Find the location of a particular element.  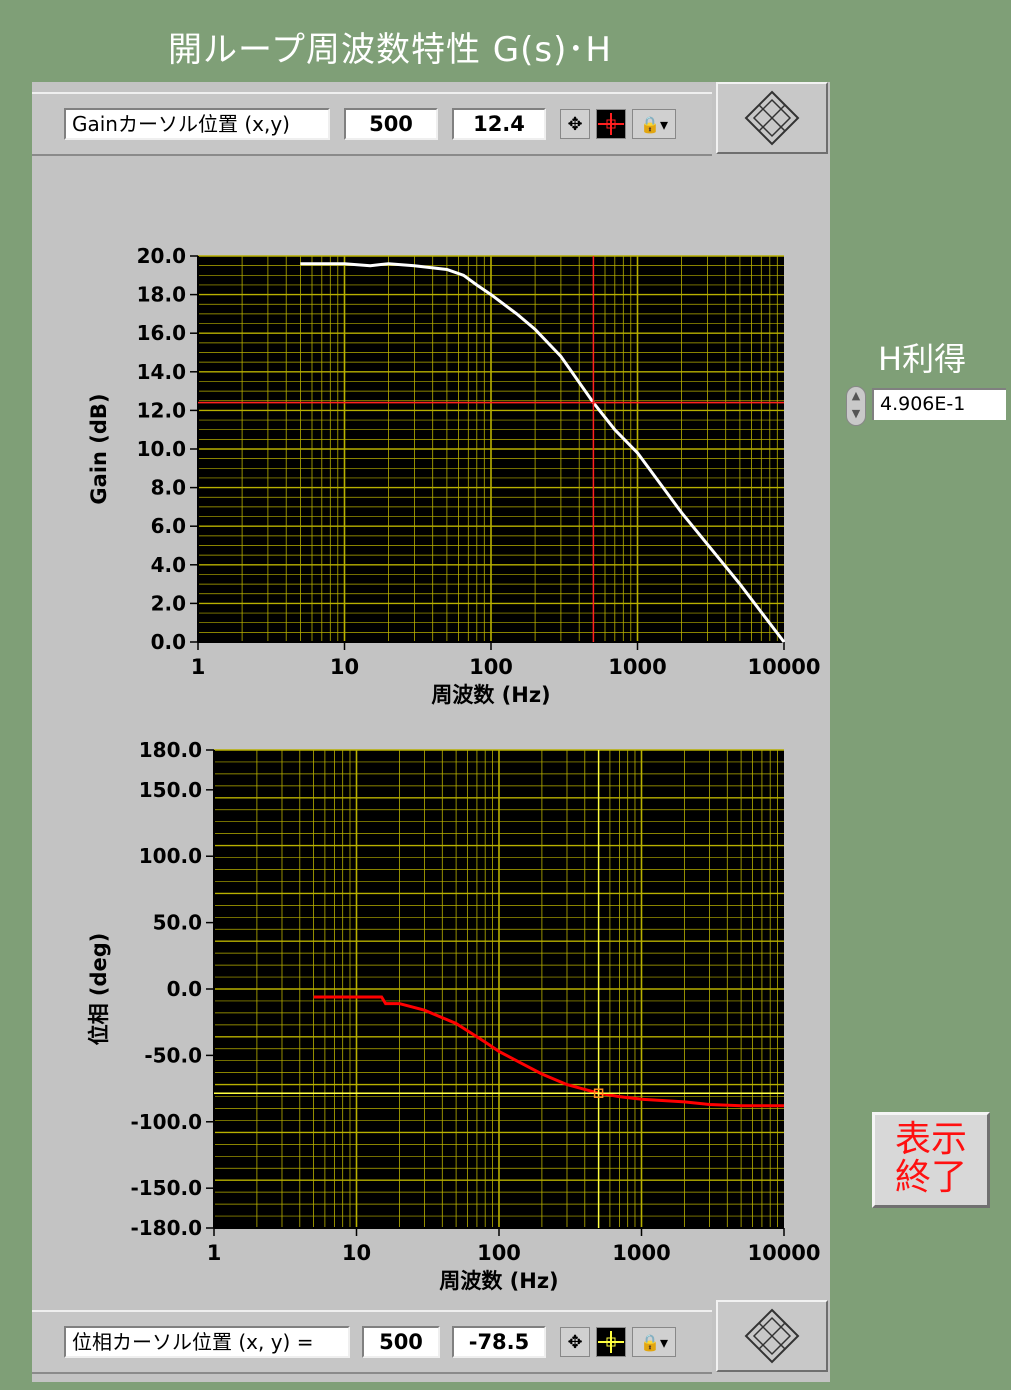

phase-cursor-x: 500 is located at coordinates (401, 1342).